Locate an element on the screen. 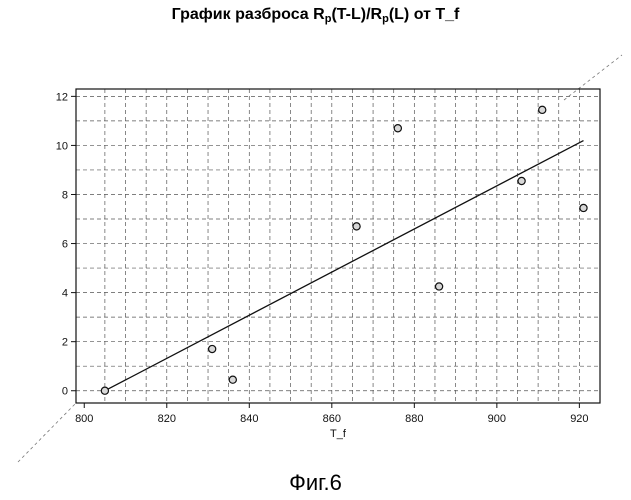 This screenshot has height=500, width=631. y-tick-label: 2 is located at coordinates (65, 343).